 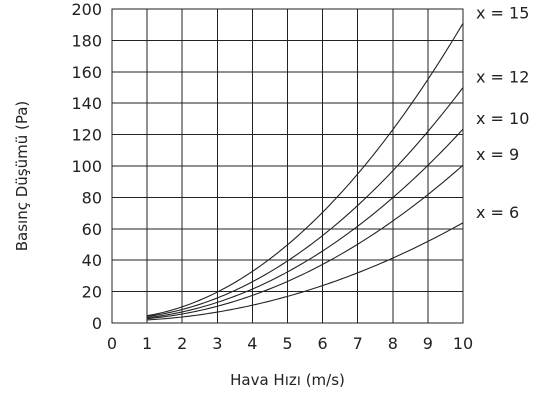 What do you see at coordinates (86, 103) in the screenshot?
I see `y-tick-label: 140` at bounding box center [86, 103].